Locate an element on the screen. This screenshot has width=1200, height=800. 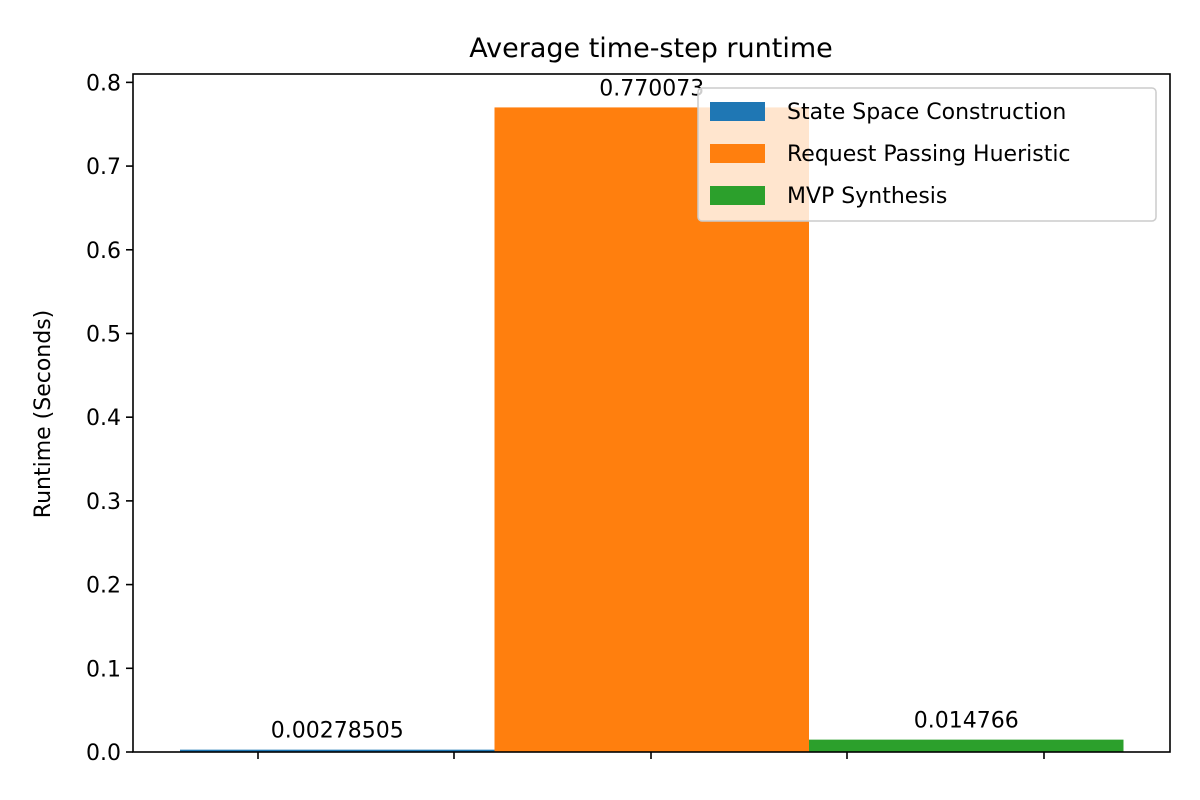
y-tick-label: 0.3 is located at coordinates (103, 502).